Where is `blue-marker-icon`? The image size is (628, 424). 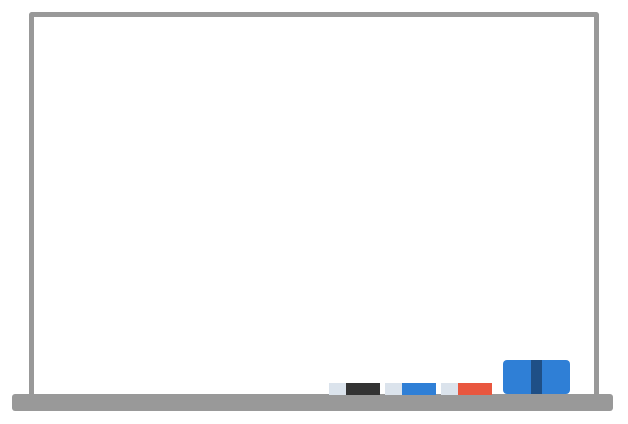
blue-marker-icon is located at coordinates (410, 389).